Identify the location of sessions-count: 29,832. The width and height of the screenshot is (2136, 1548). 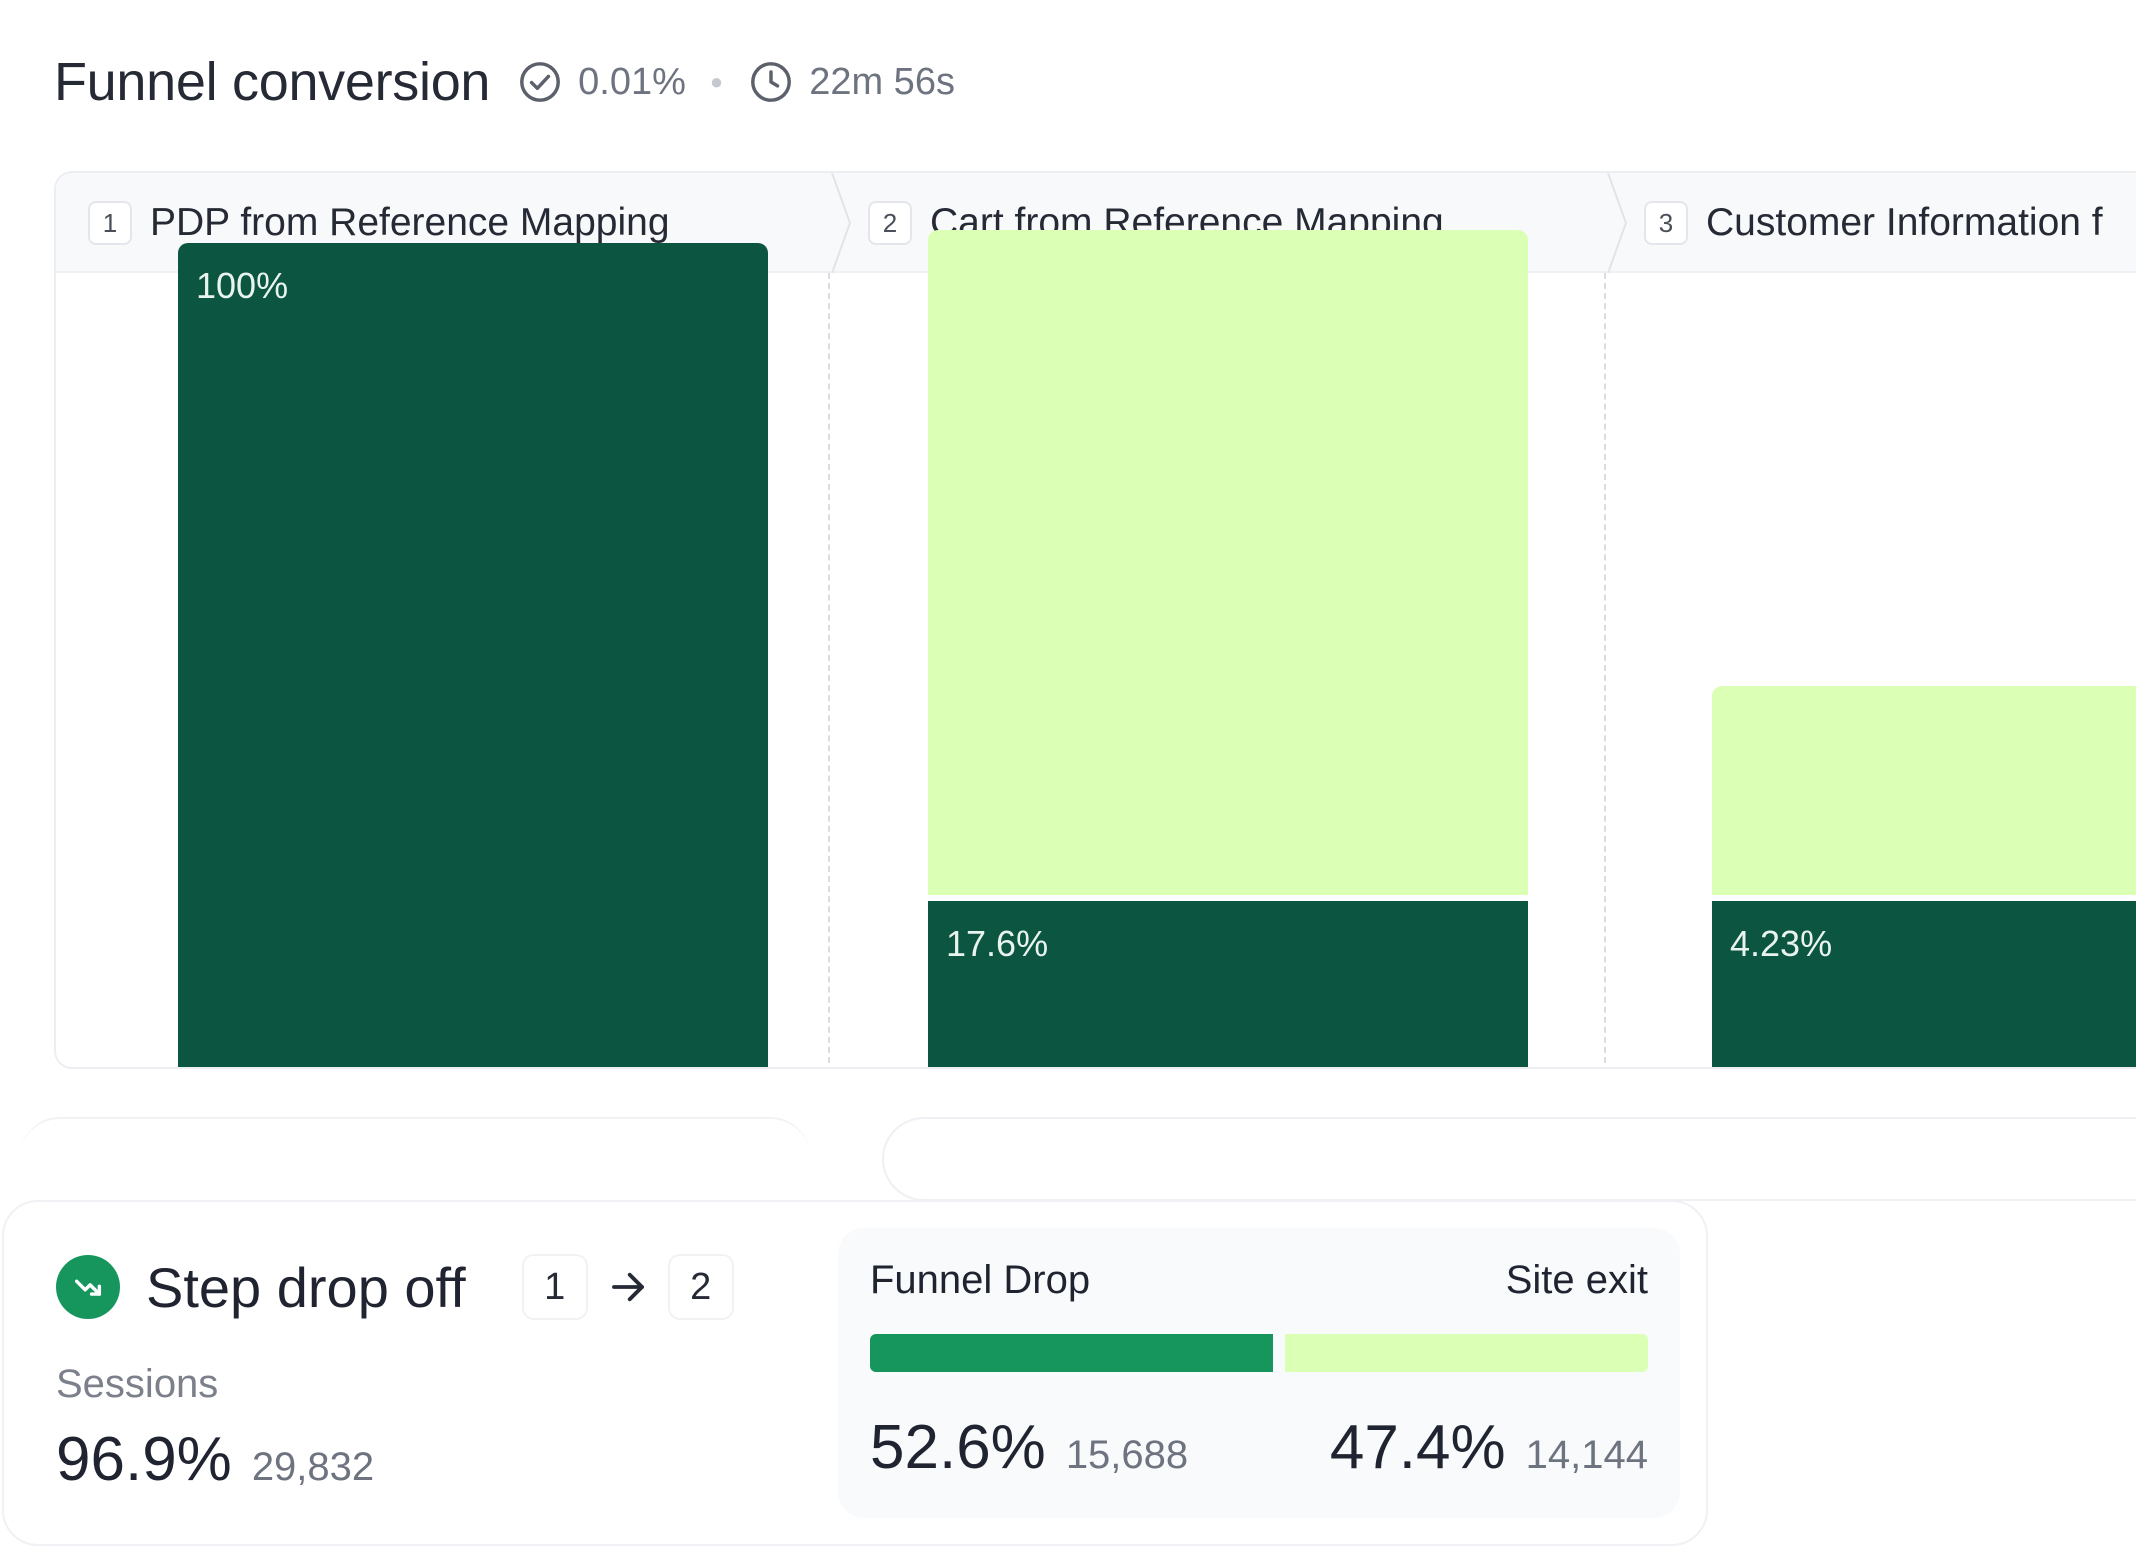
(313, 1467).